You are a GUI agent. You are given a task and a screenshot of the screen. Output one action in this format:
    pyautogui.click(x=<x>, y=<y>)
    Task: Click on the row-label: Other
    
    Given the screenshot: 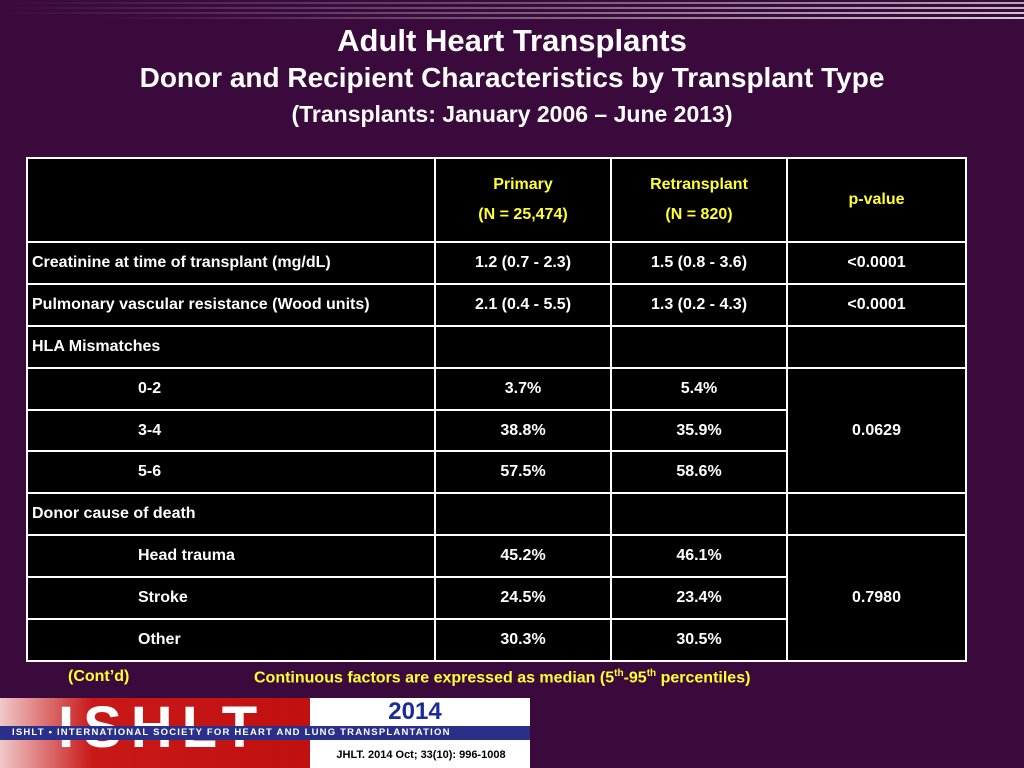 What is the action you would take?
    pyautogui.click(x=231, y=640)
    